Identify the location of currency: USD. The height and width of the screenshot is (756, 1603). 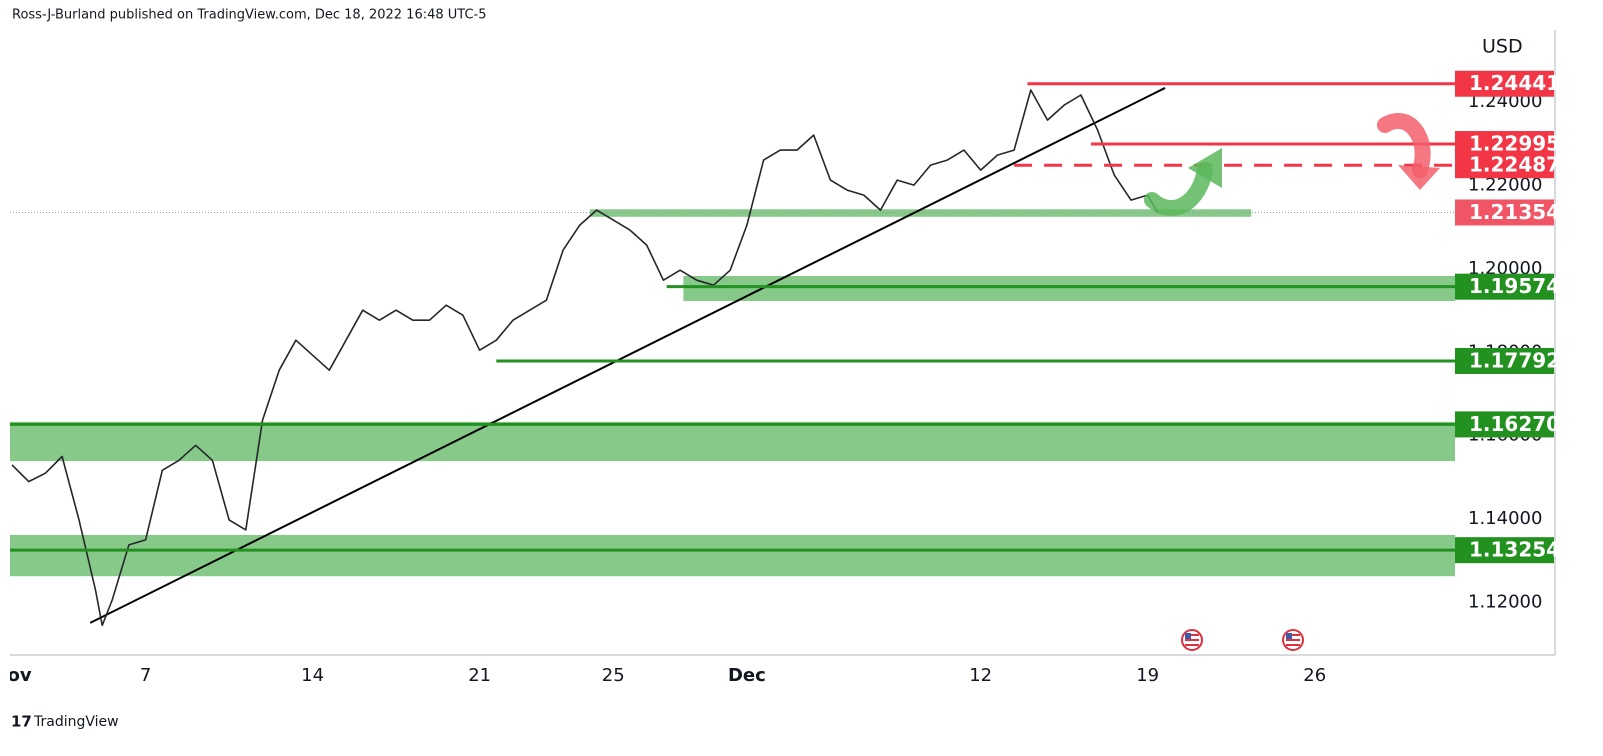
(1502, 47).